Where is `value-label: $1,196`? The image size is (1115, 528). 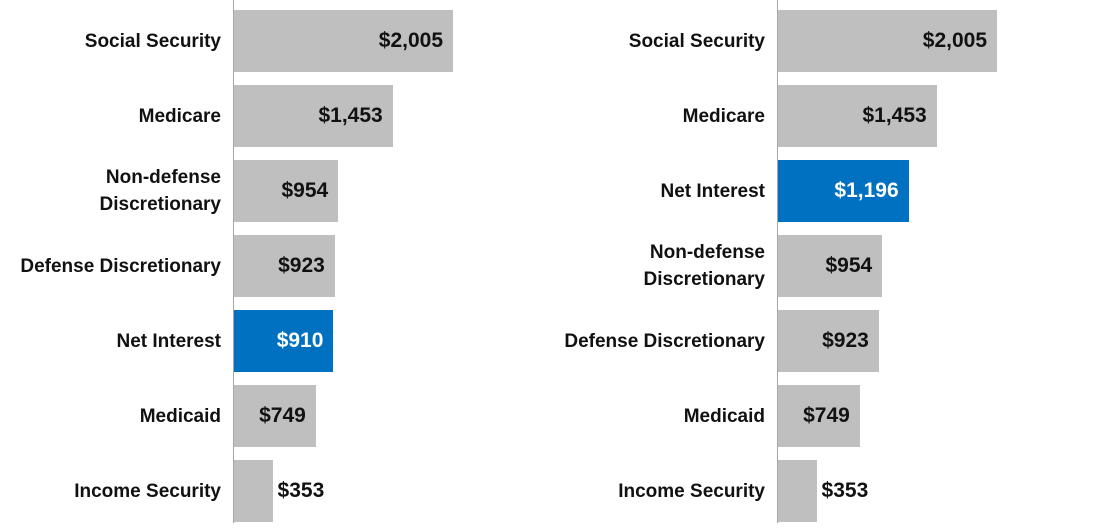
value-label: $1,196 is located at coordinates (866, 190).